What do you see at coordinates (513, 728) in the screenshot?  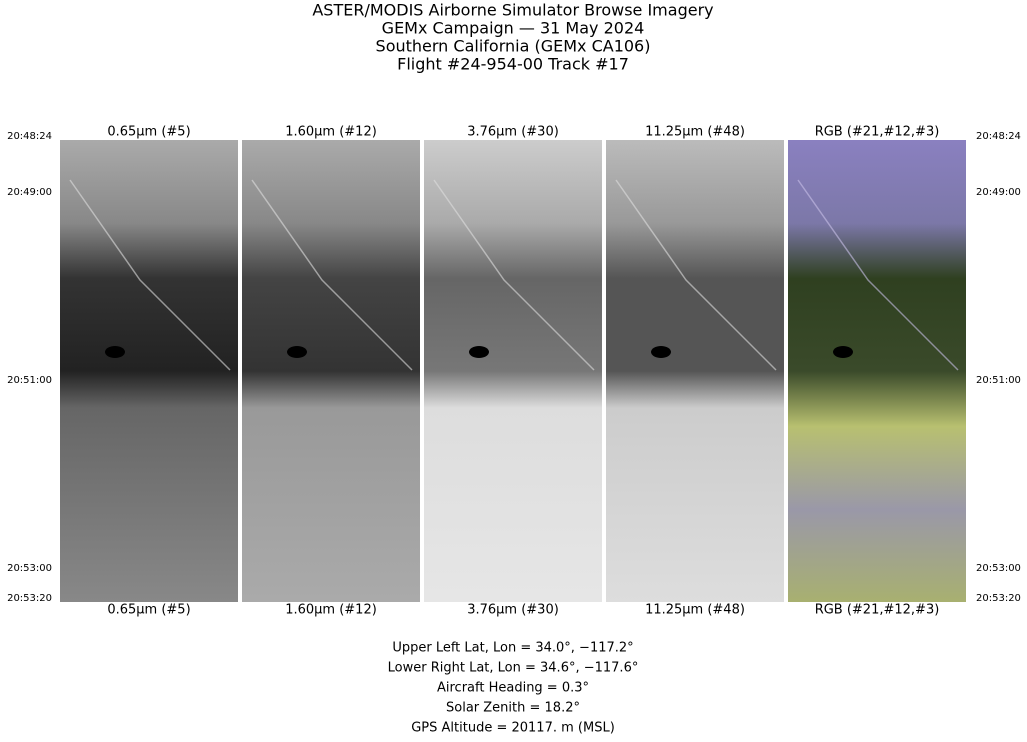 I see `footer-line: GPS Altitude = 20117. m (MSL)` at bounding box center [513, 728].